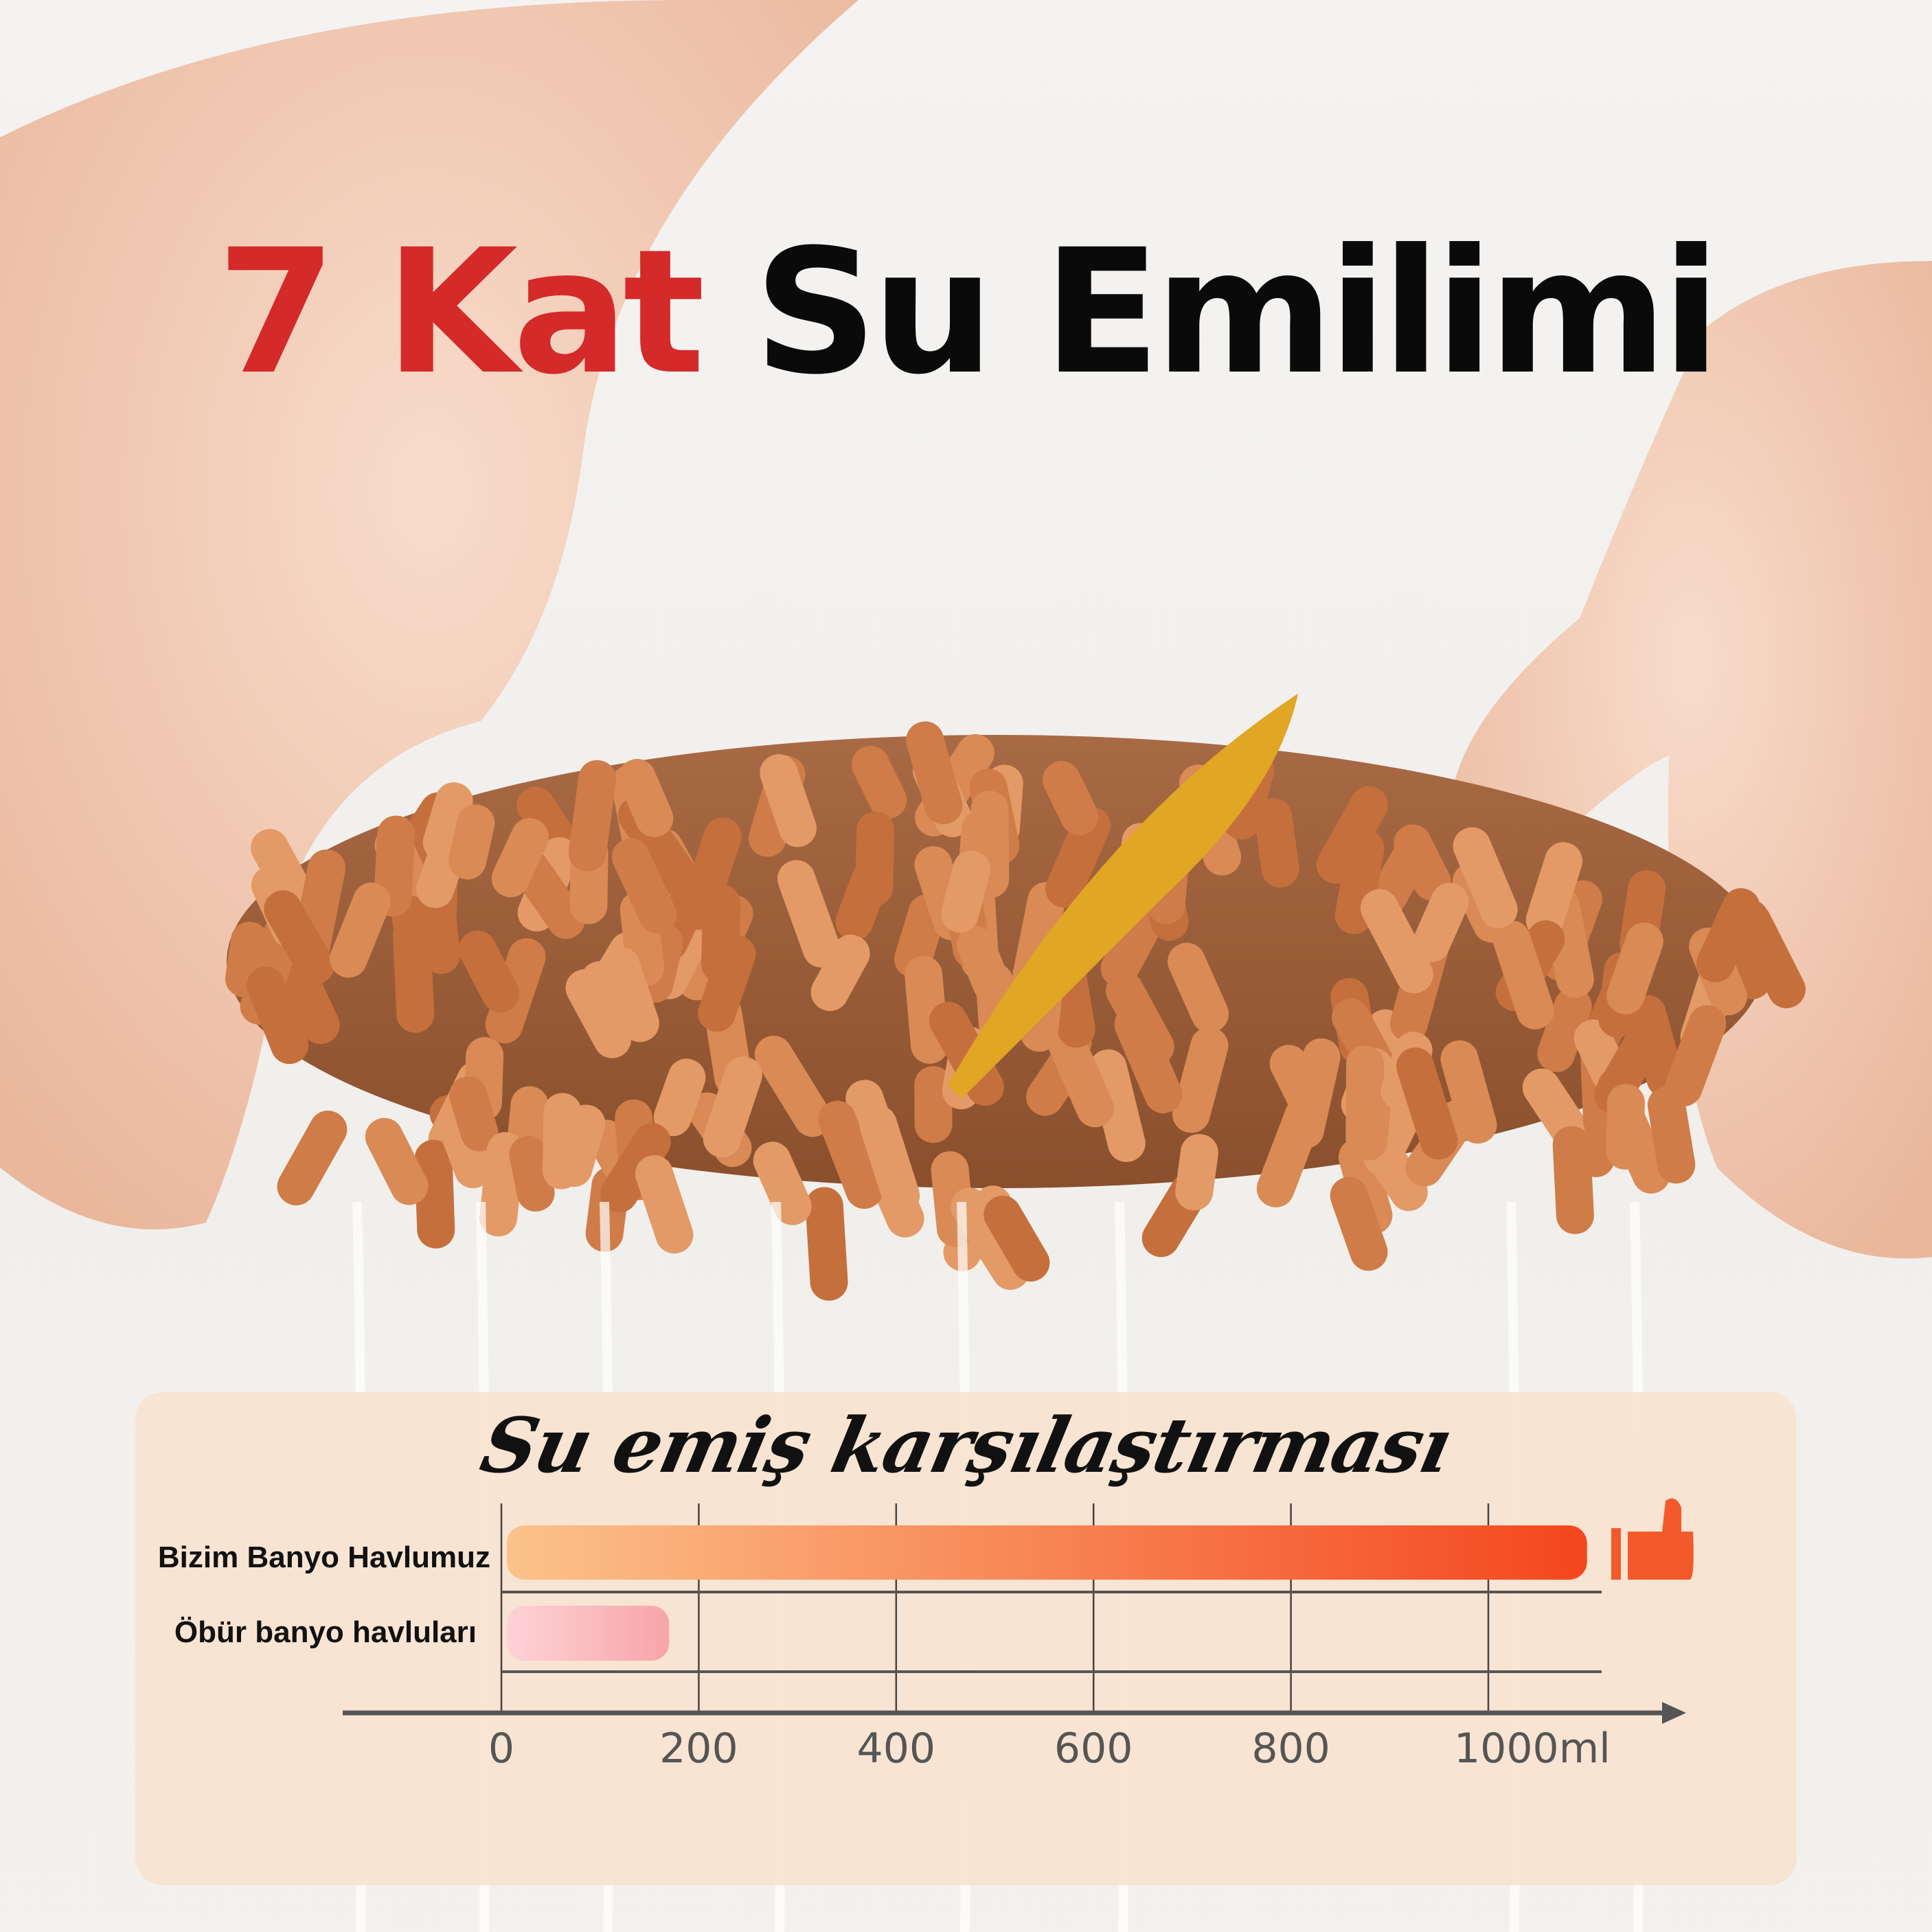  Describe the element at coordinates (1093, 1749) in the screenshot. I see `x-tick-label: 600` at that location.